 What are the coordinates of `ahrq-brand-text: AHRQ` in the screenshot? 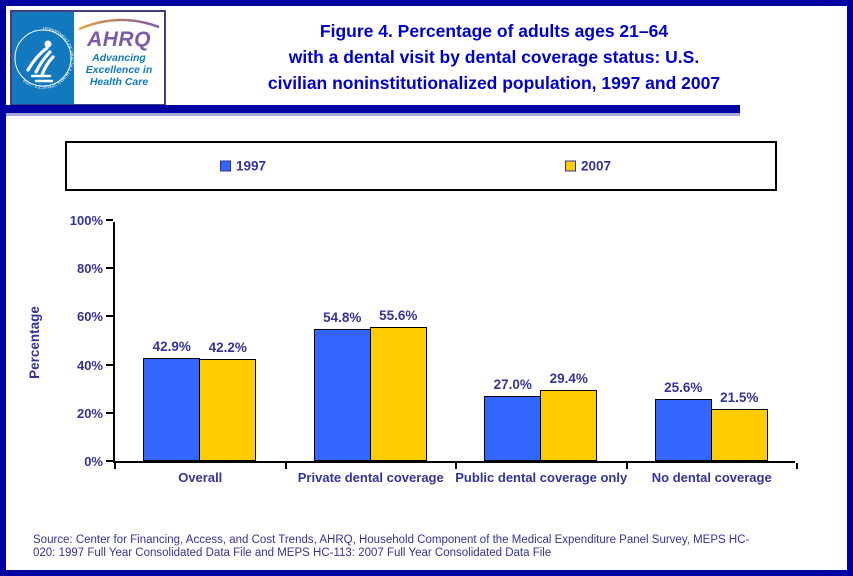 It's located at (119, 39).